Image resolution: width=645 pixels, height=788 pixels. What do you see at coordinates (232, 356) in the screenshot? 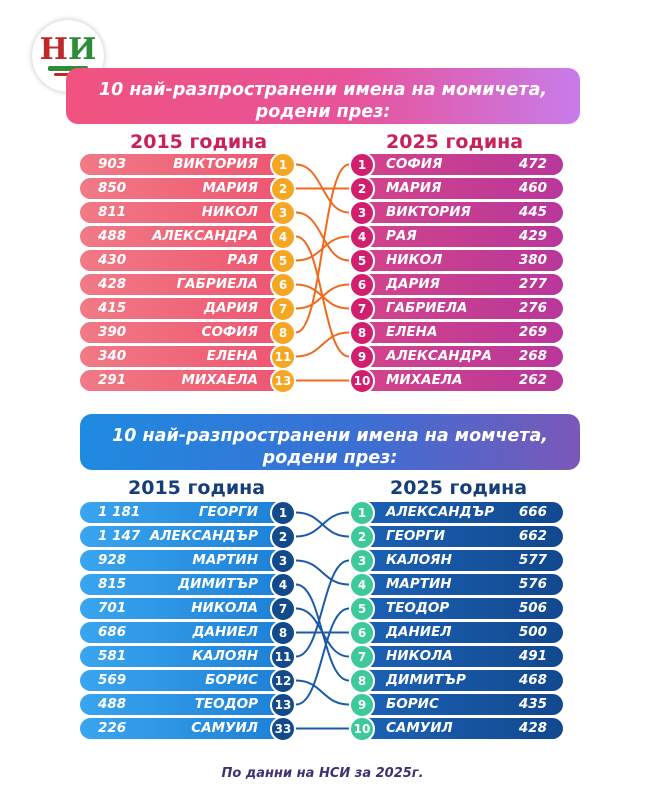
I see `girls-2015-name: ЕЛЕНА` at bounding box center [232, 356].